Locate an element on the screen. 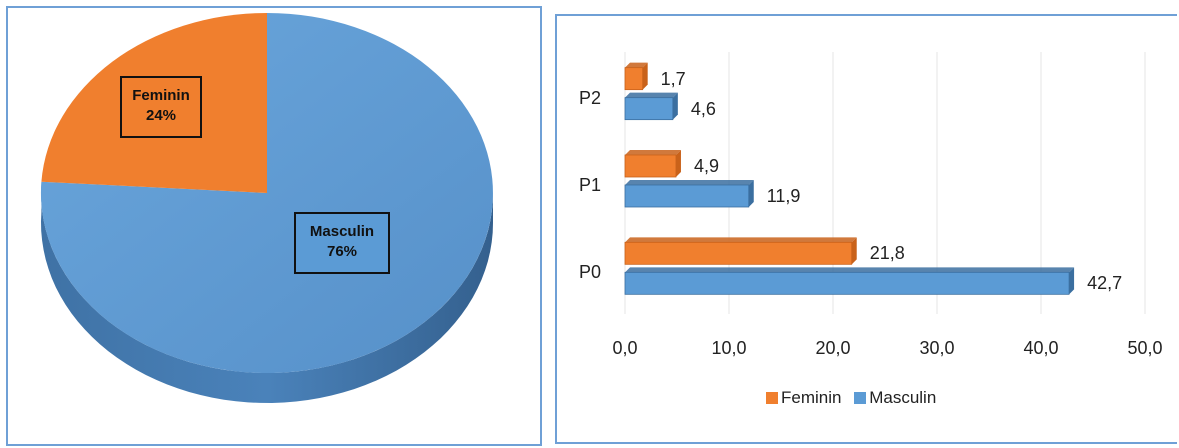 Image resolution: width=1179 pixels, height=448 pixels. bar-masculin-p2-end is located at coordinates (675, 106).